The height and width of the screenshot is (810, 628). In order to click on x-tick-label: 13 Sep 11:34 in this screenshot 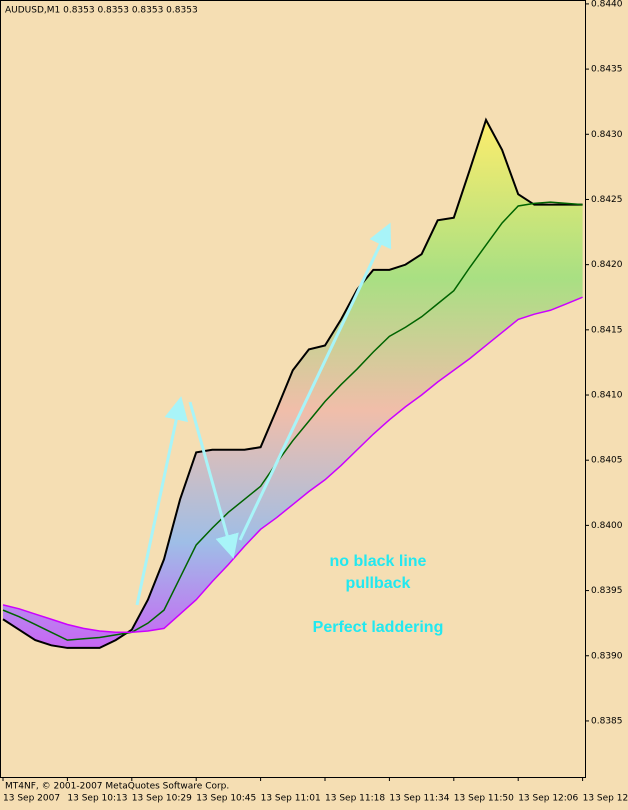, I will do `click(419, 799)`.